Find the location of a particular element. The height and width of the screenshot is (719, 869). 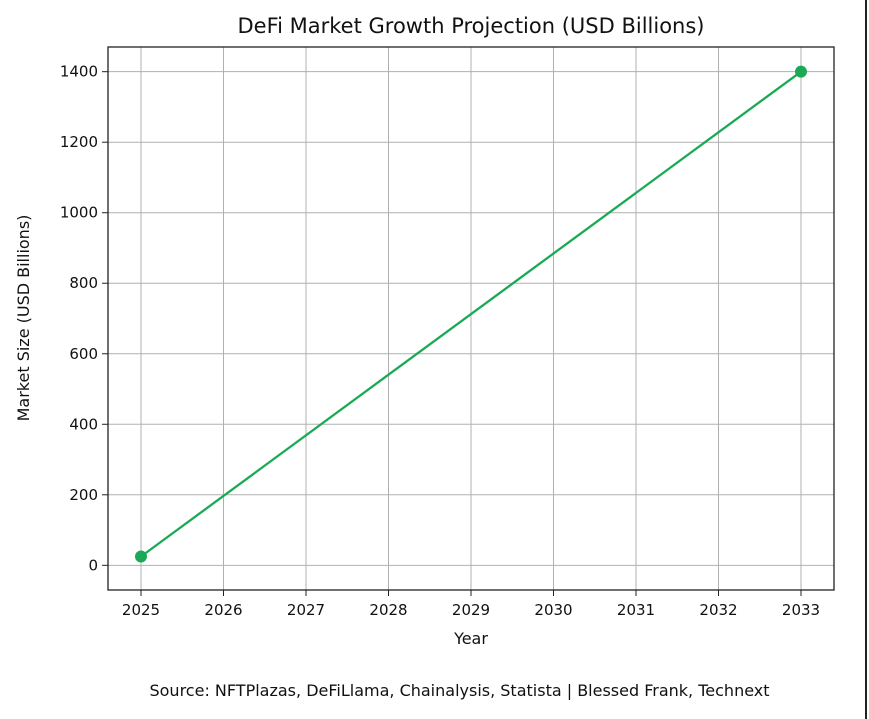

x-tick-label: 2033 is located at coordinates (801, 610).